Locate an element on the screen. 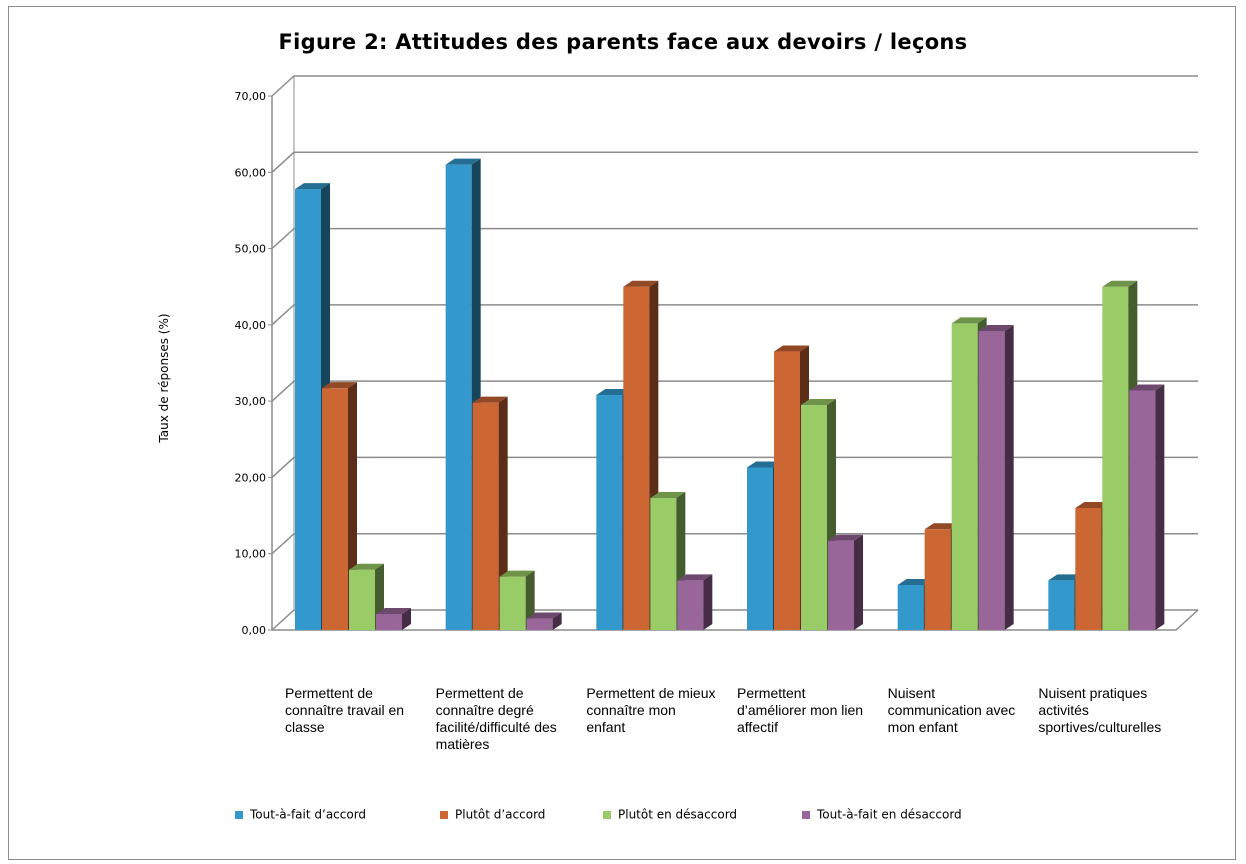  legend-item-4: Tout-à-fait en désaccord is located at coordinates (882, 814).